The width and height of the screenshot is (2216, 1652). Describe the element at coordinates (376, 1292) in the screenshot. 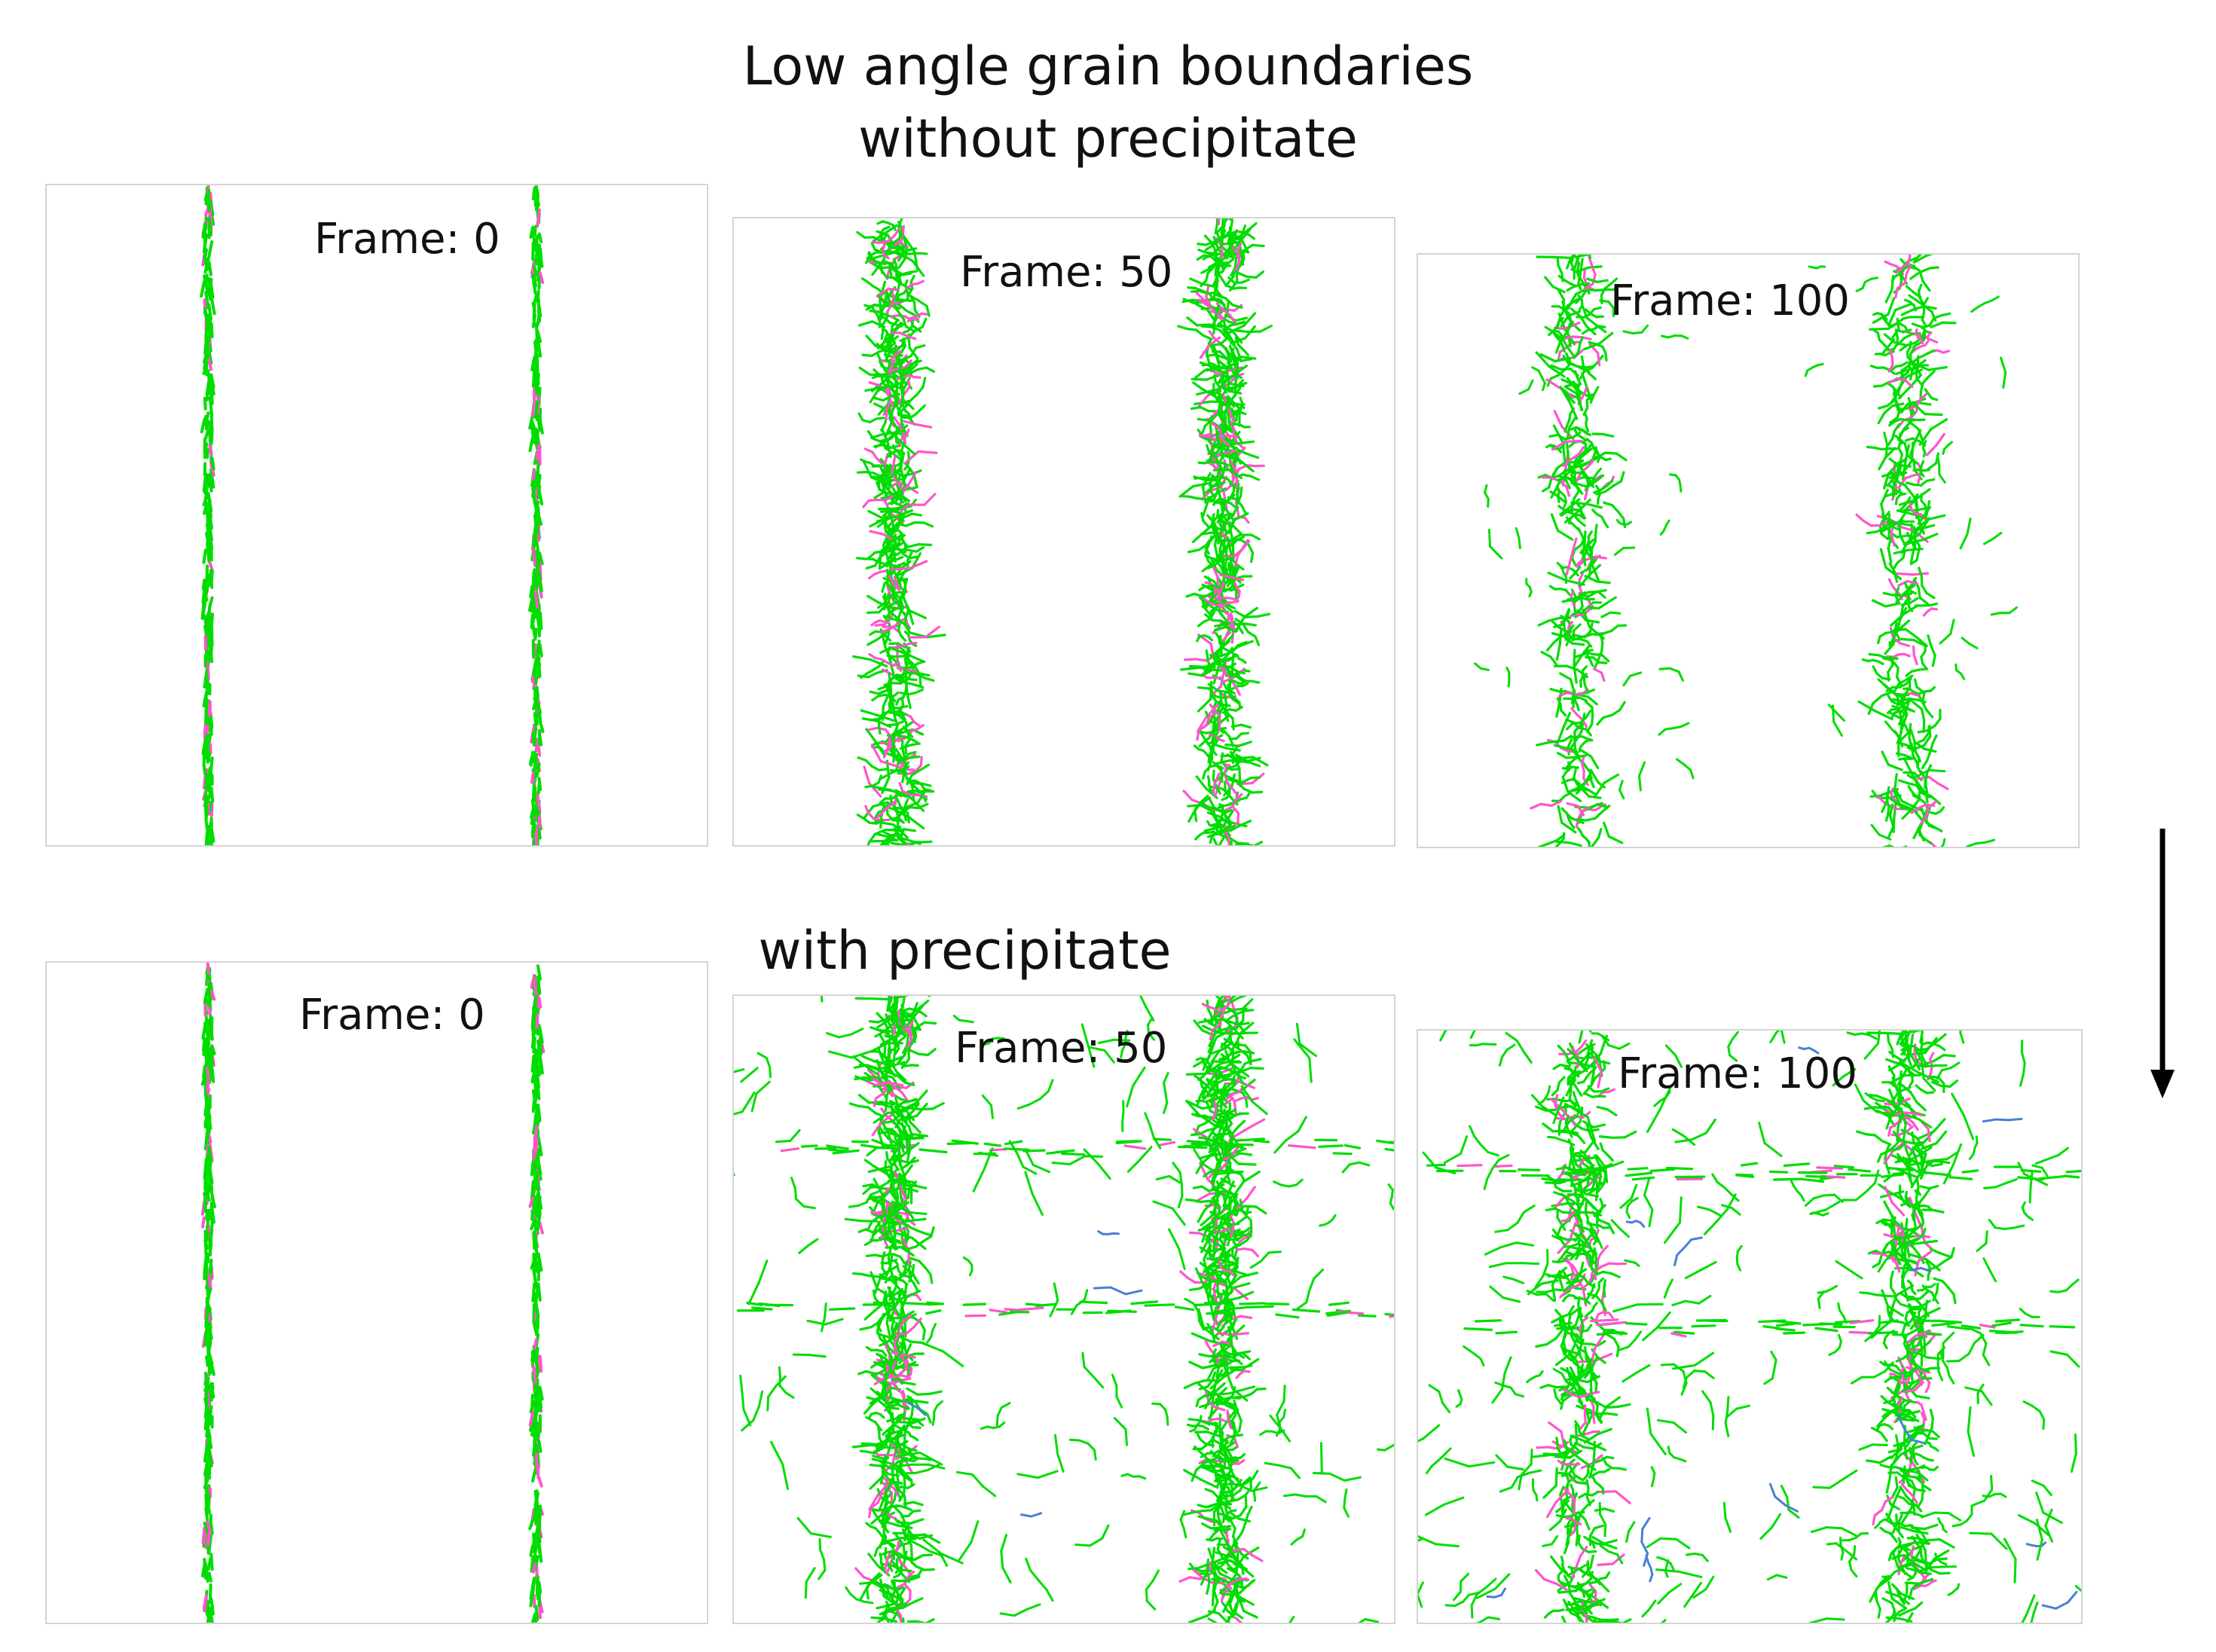

I see `panel-with-frame-0: Frame: 0` at that location.